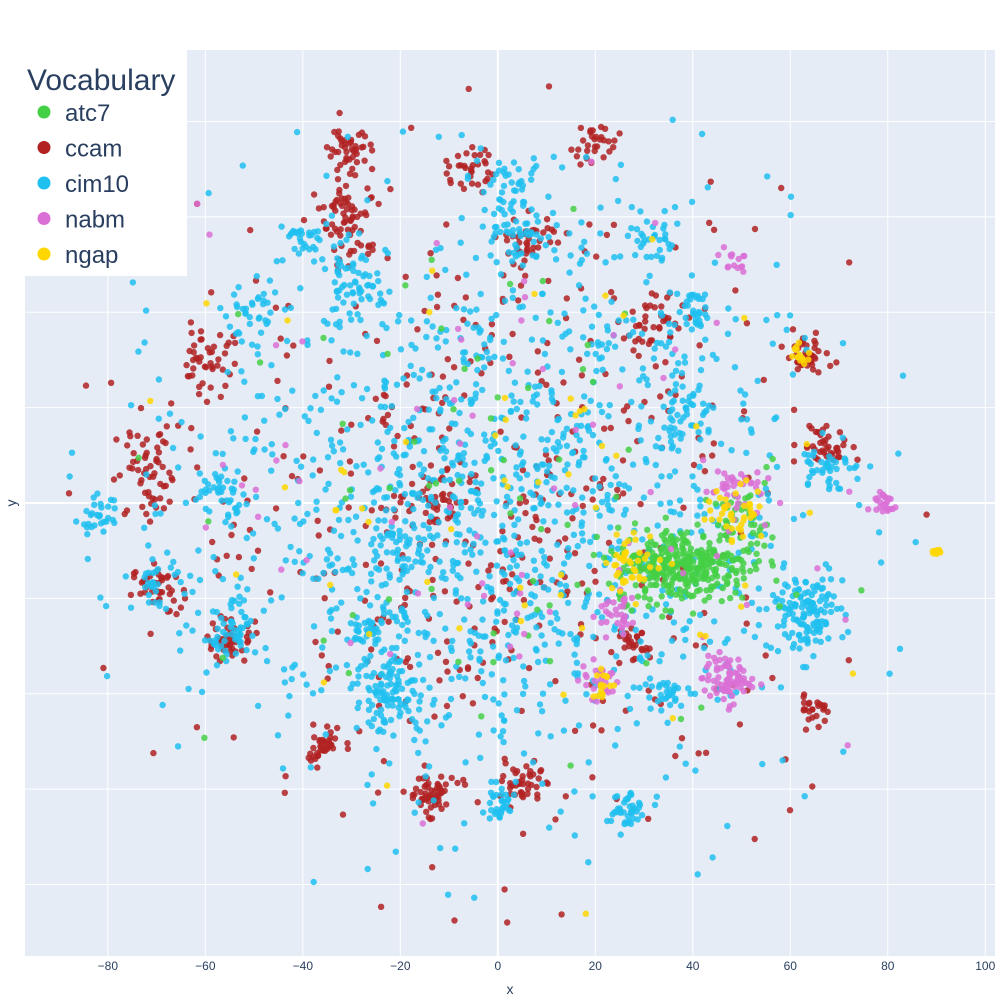  Describe the element at coordinates (81, 220) in the screenshot. I see `legend-item-nabm: nabm` at that location.